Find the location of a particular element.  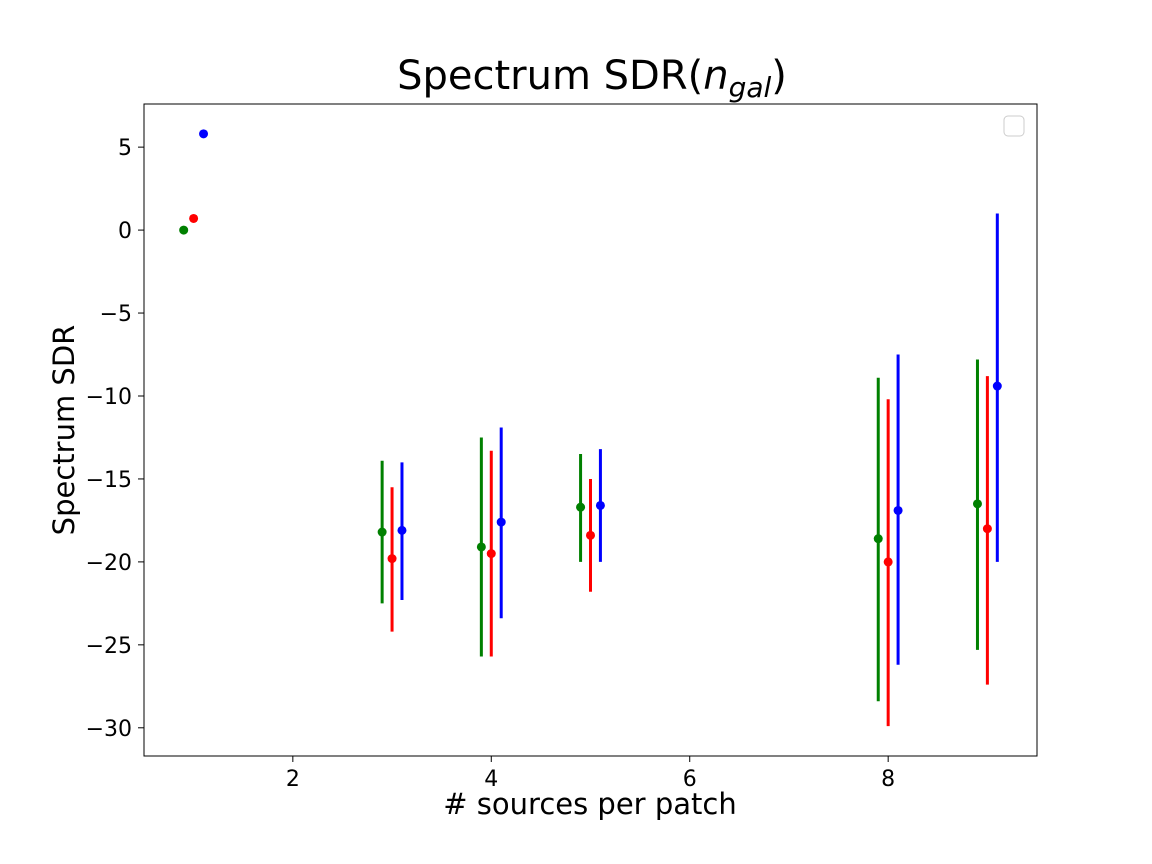

x-tick-label: 6 is located at coordinates (690, 779).